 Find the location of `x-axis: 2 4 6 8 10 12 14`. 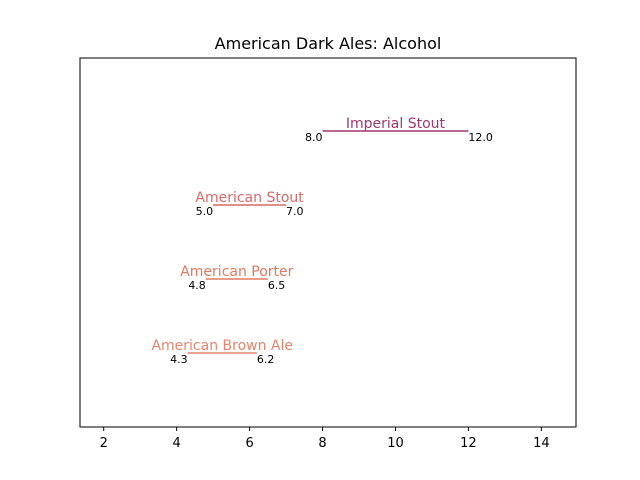

x-axis: 2 4 6 8 10 12 14 is located at coordinates (325, 439).